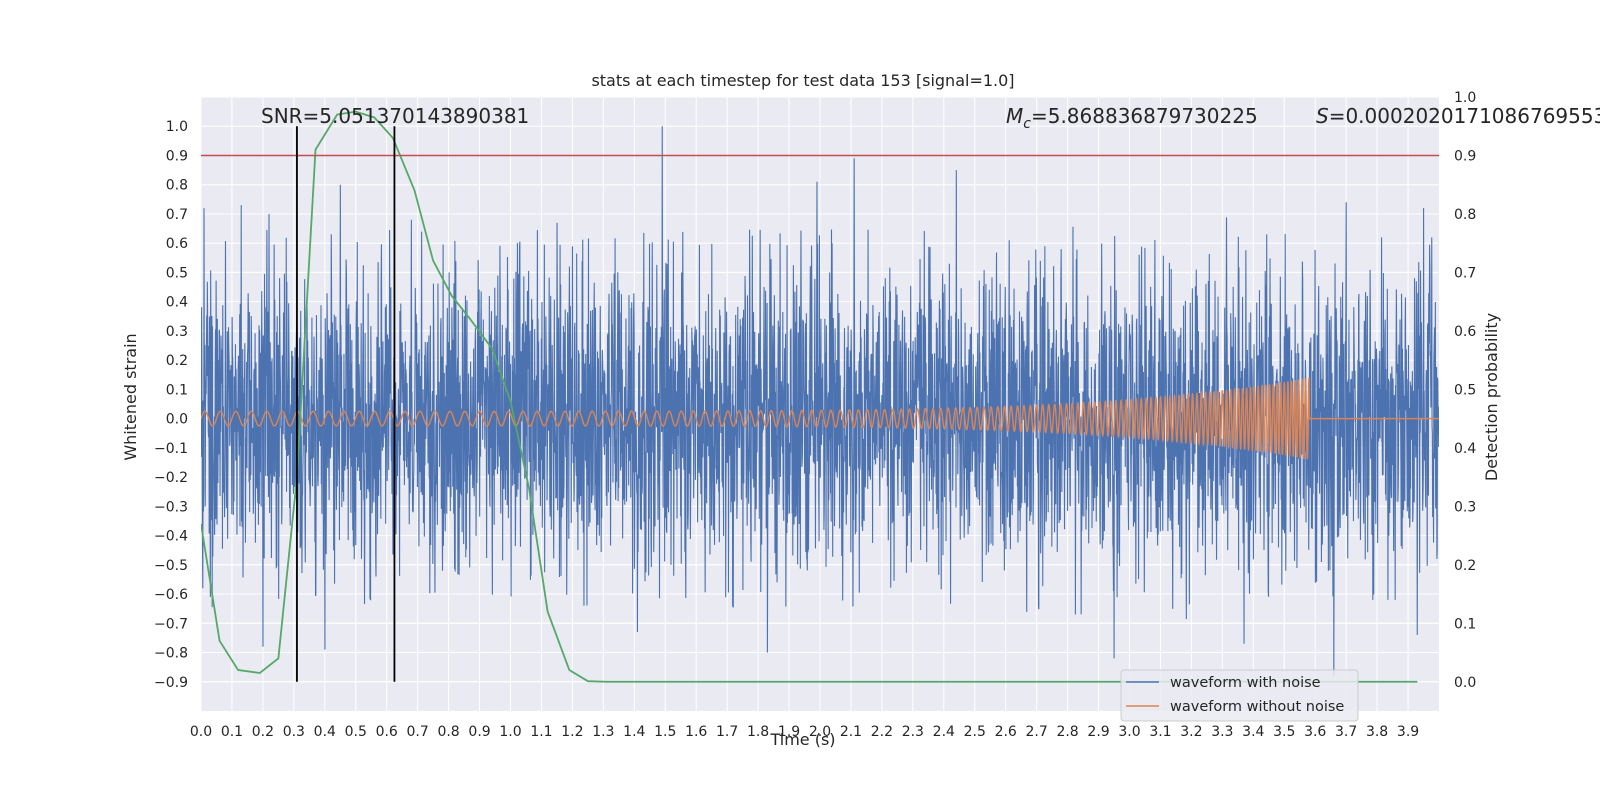 The width and height of the screenshot is (1600, 800). What do you see at coordinates (1465, 156) in the screenshot?
I see `y2-tick-label: 0.9` at bounding box center [1465, 156].